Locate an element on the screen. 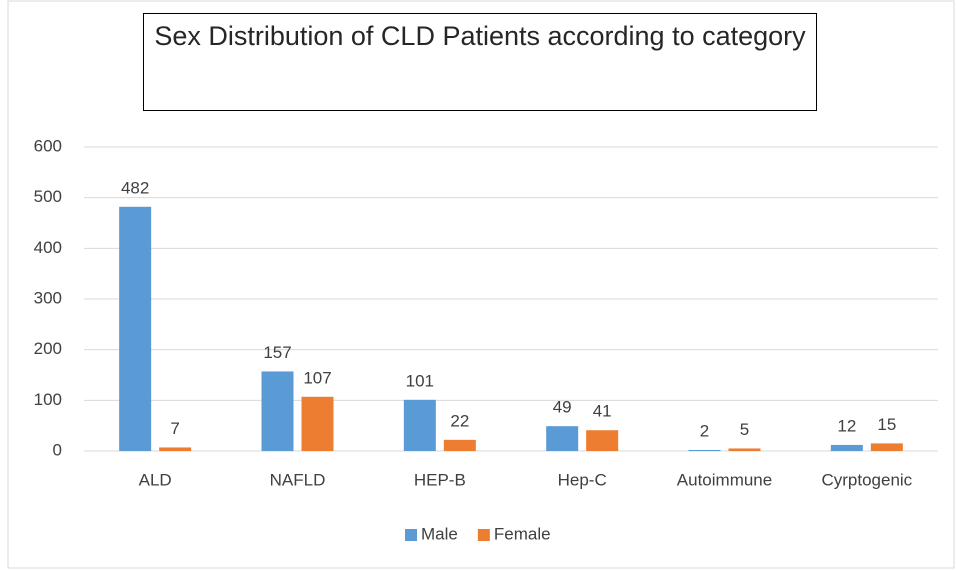 The image size is (956, 571). y-tick-label: 400 is located at coordinates (48, 247).